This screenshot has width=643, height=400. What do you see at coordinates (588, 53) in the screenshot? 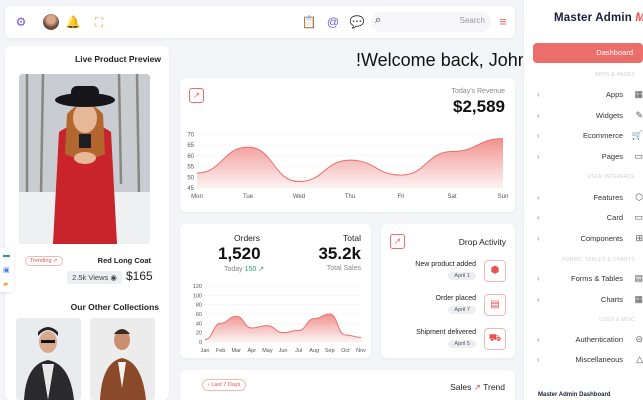
I see `sidebar-item-dashboard: Dashboard` at bounding box center [588, 53].